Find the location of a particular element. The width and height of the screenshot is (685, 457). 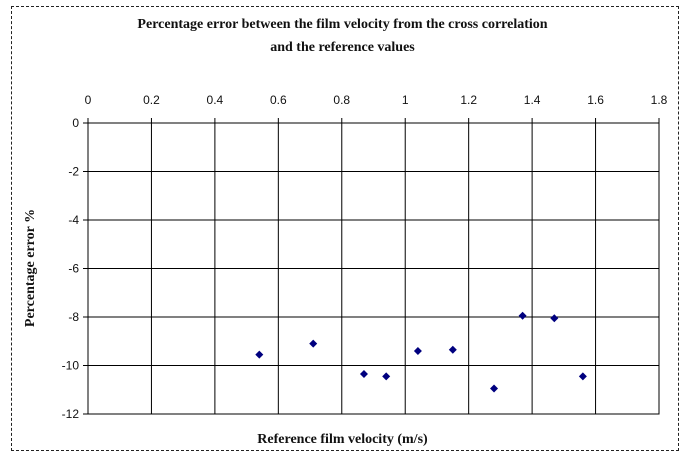

y-tick-label: -12 is located at coordinates (71, 414).